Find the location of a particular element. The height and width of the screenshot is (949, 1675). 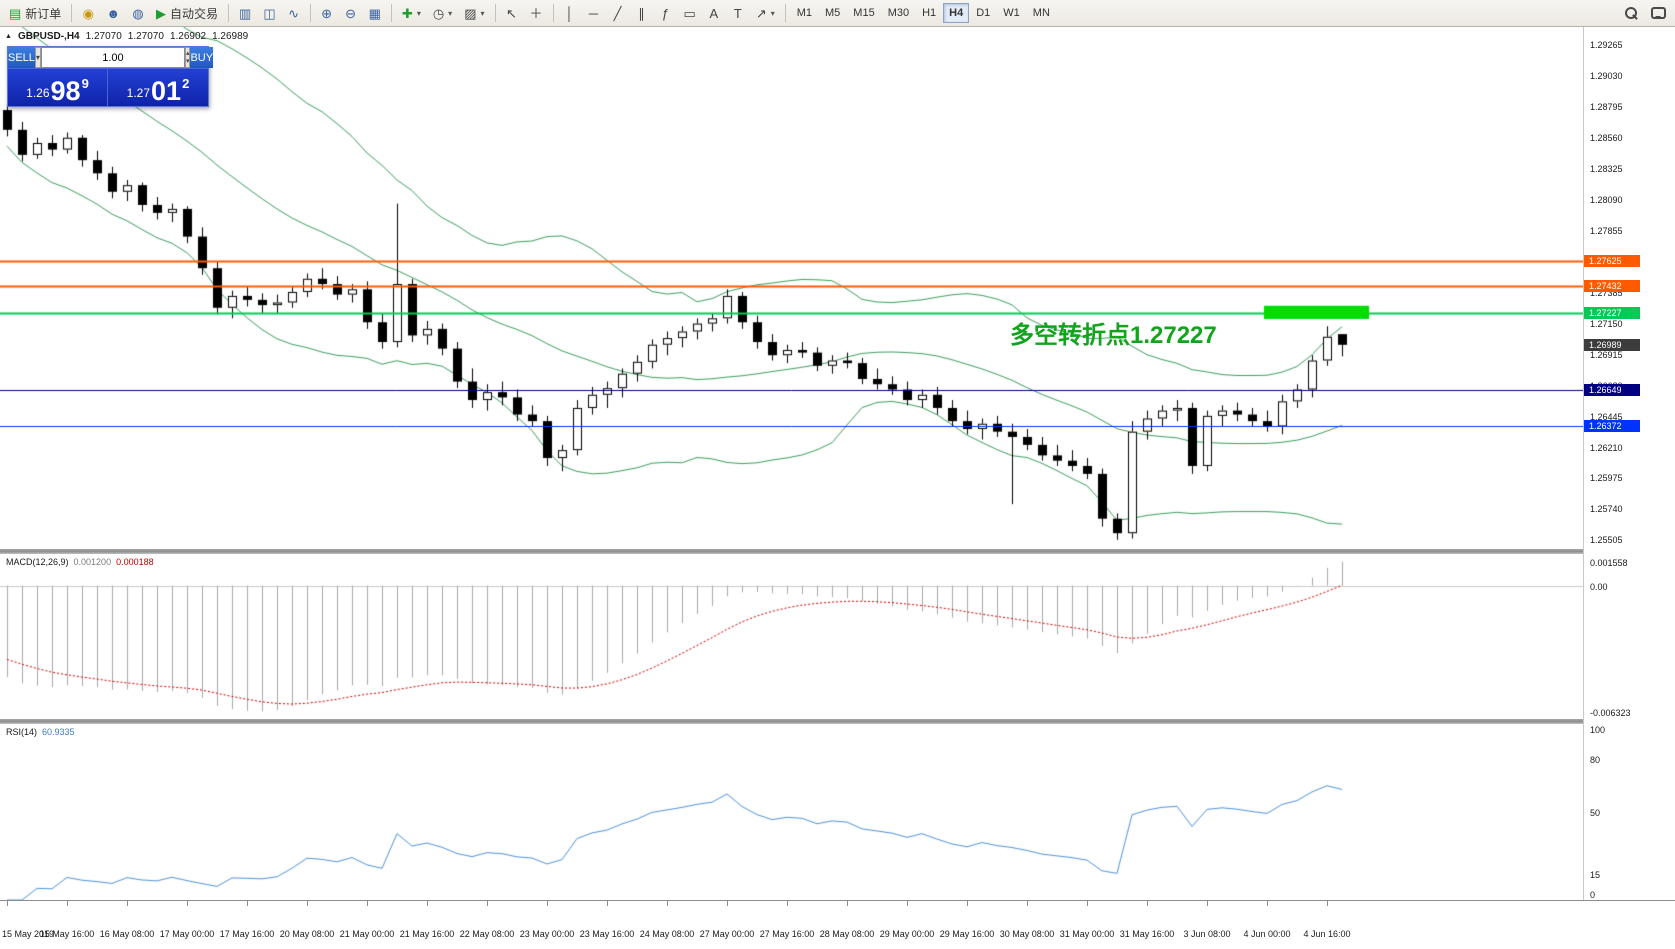

text-label-button: T is located at coordinates (738, 13).